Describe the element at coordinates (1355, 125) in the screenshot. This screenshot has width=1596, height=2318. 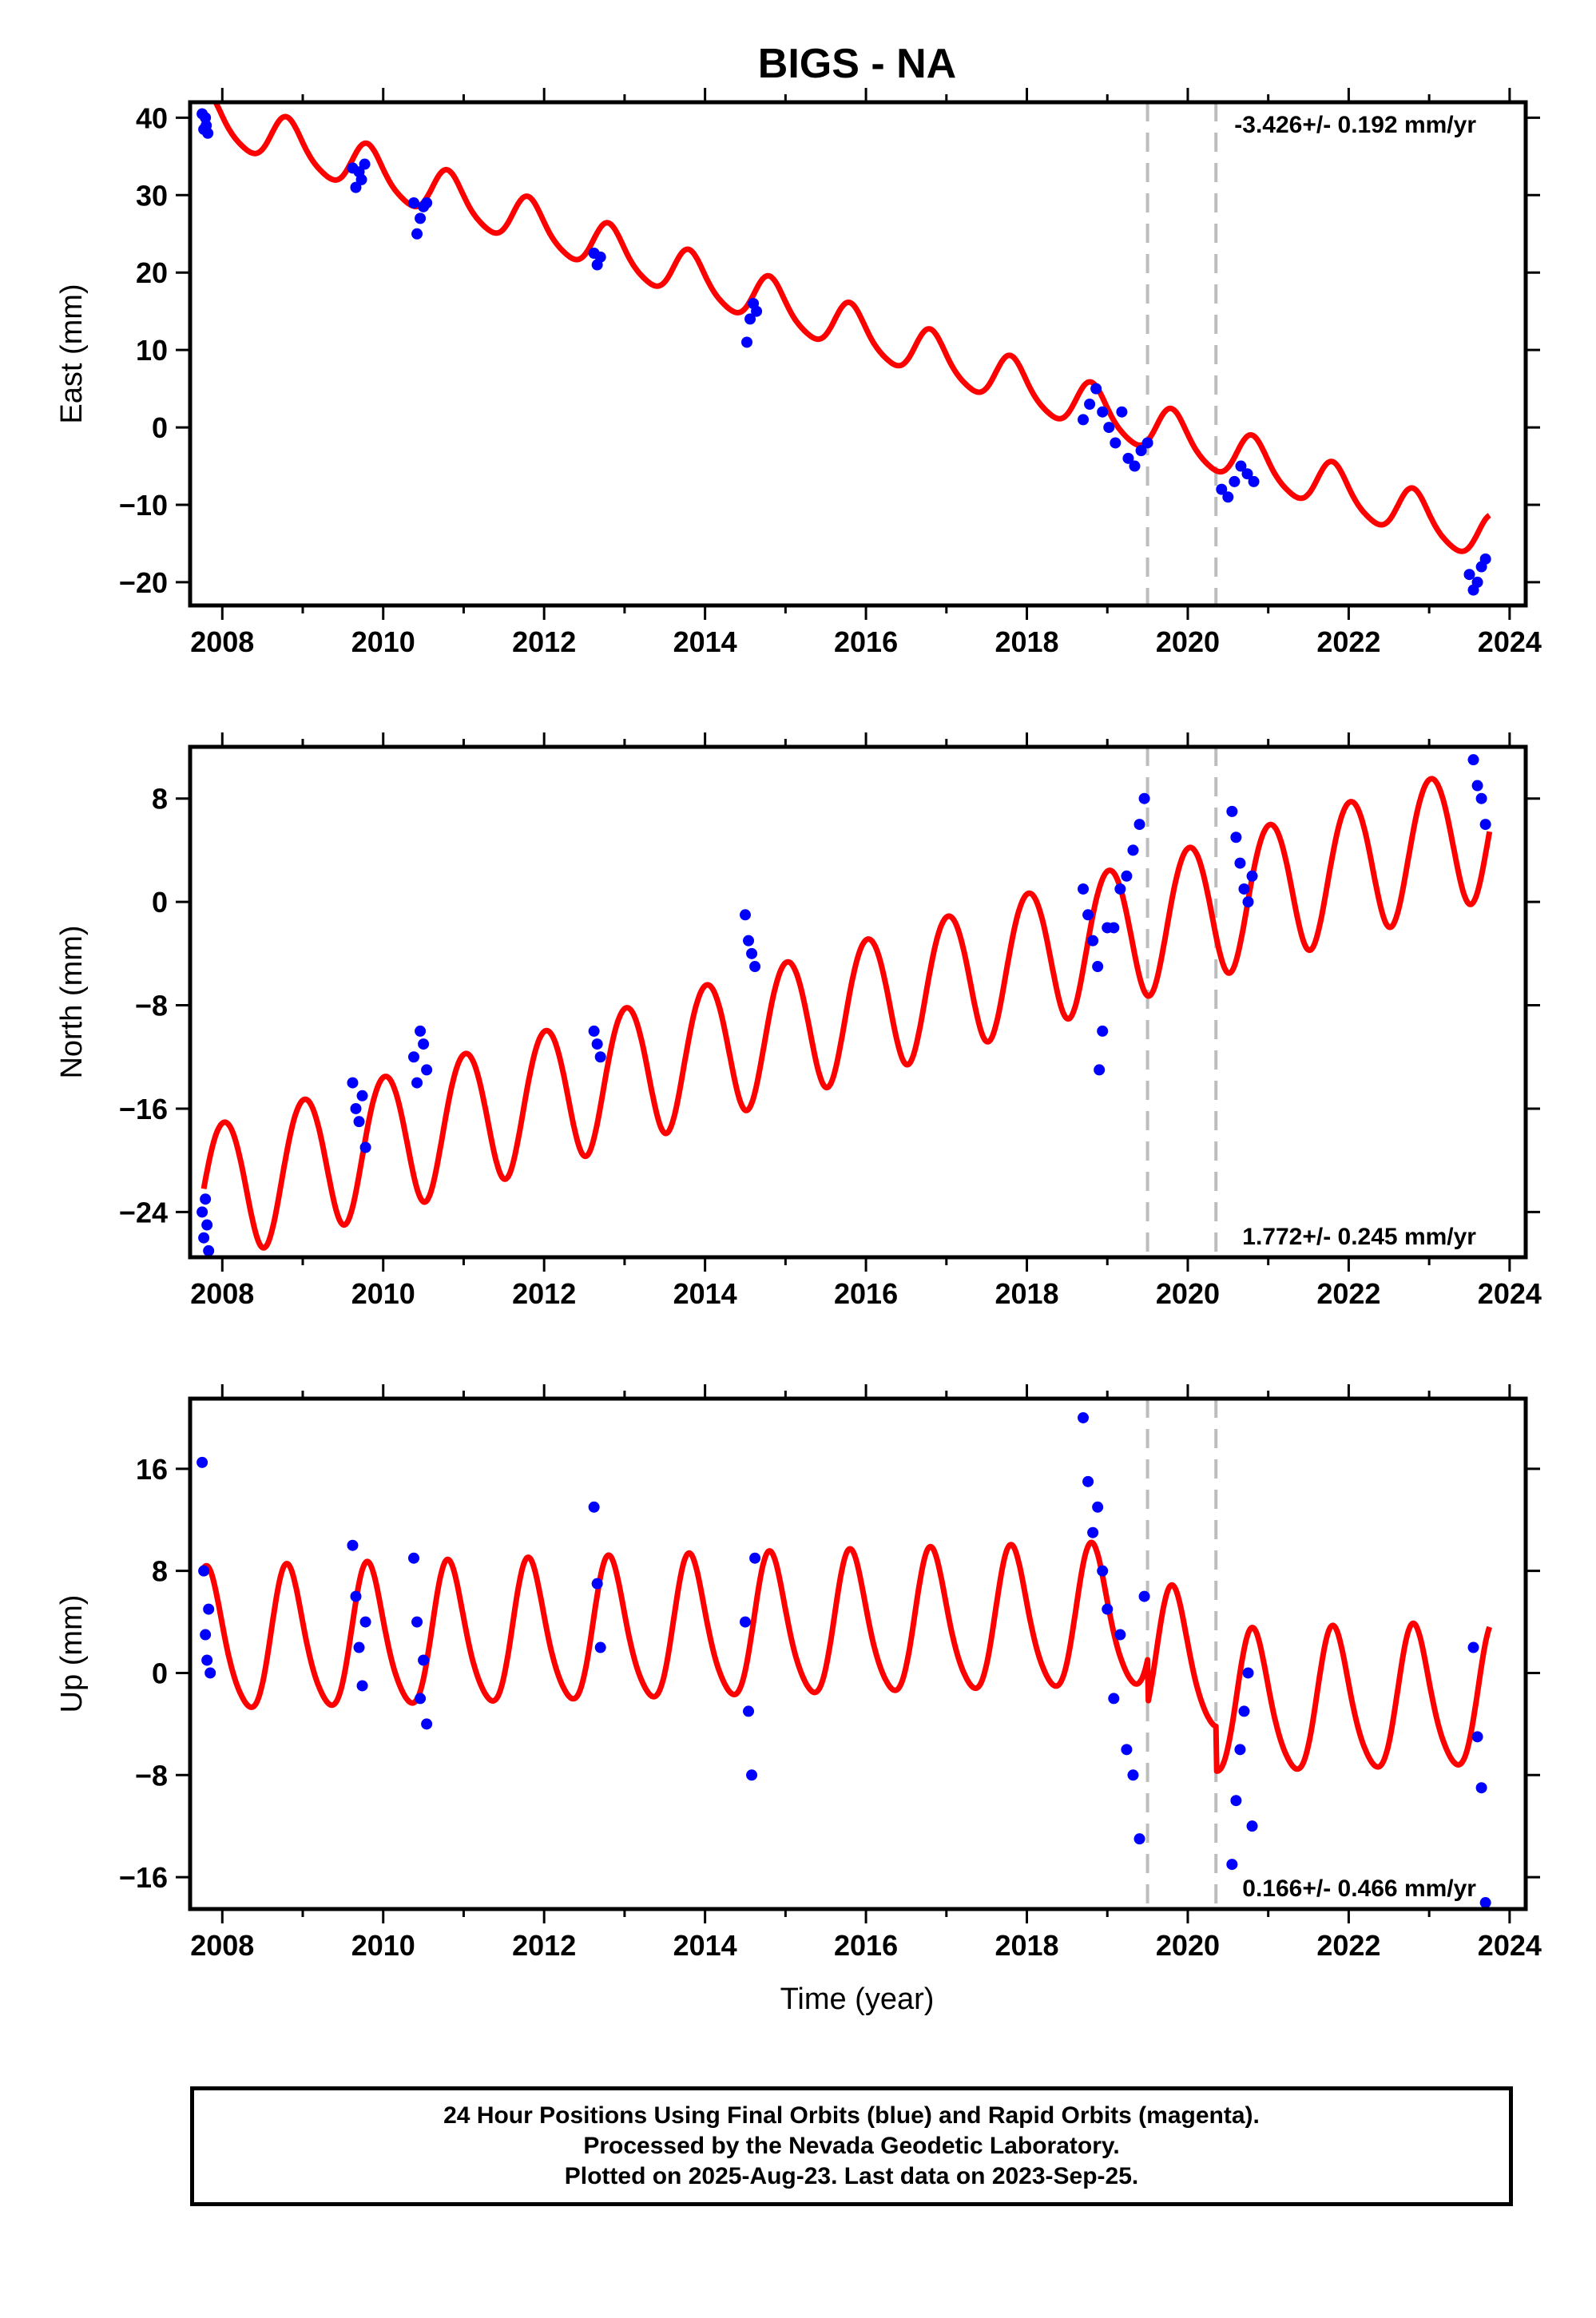
I see `east-rate-label: -3.426+/- 0.192 mm/yr` at that location.